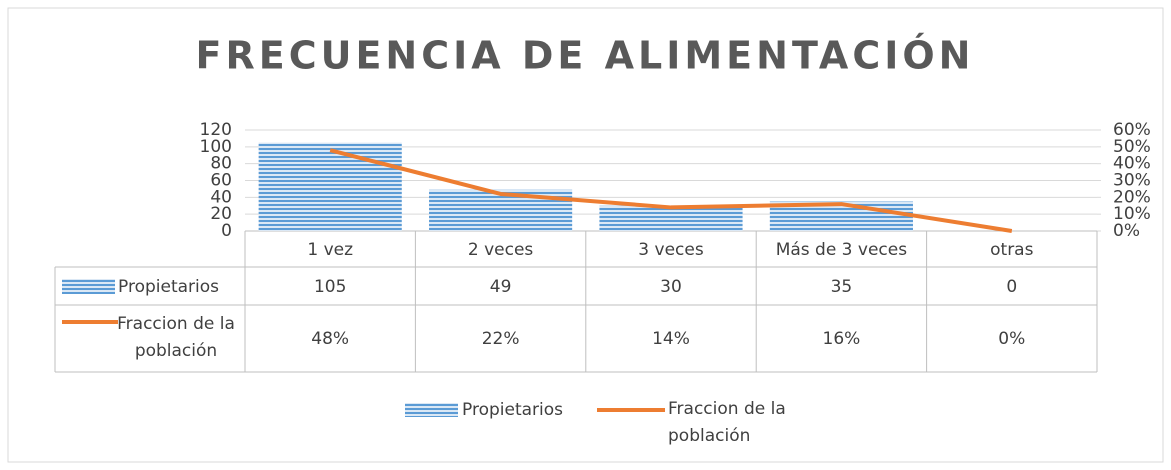  What do you see at coordinates (512, 410) in the screenshot?
I see `legend-label: Propietarios` at bounding box center [512, 410].